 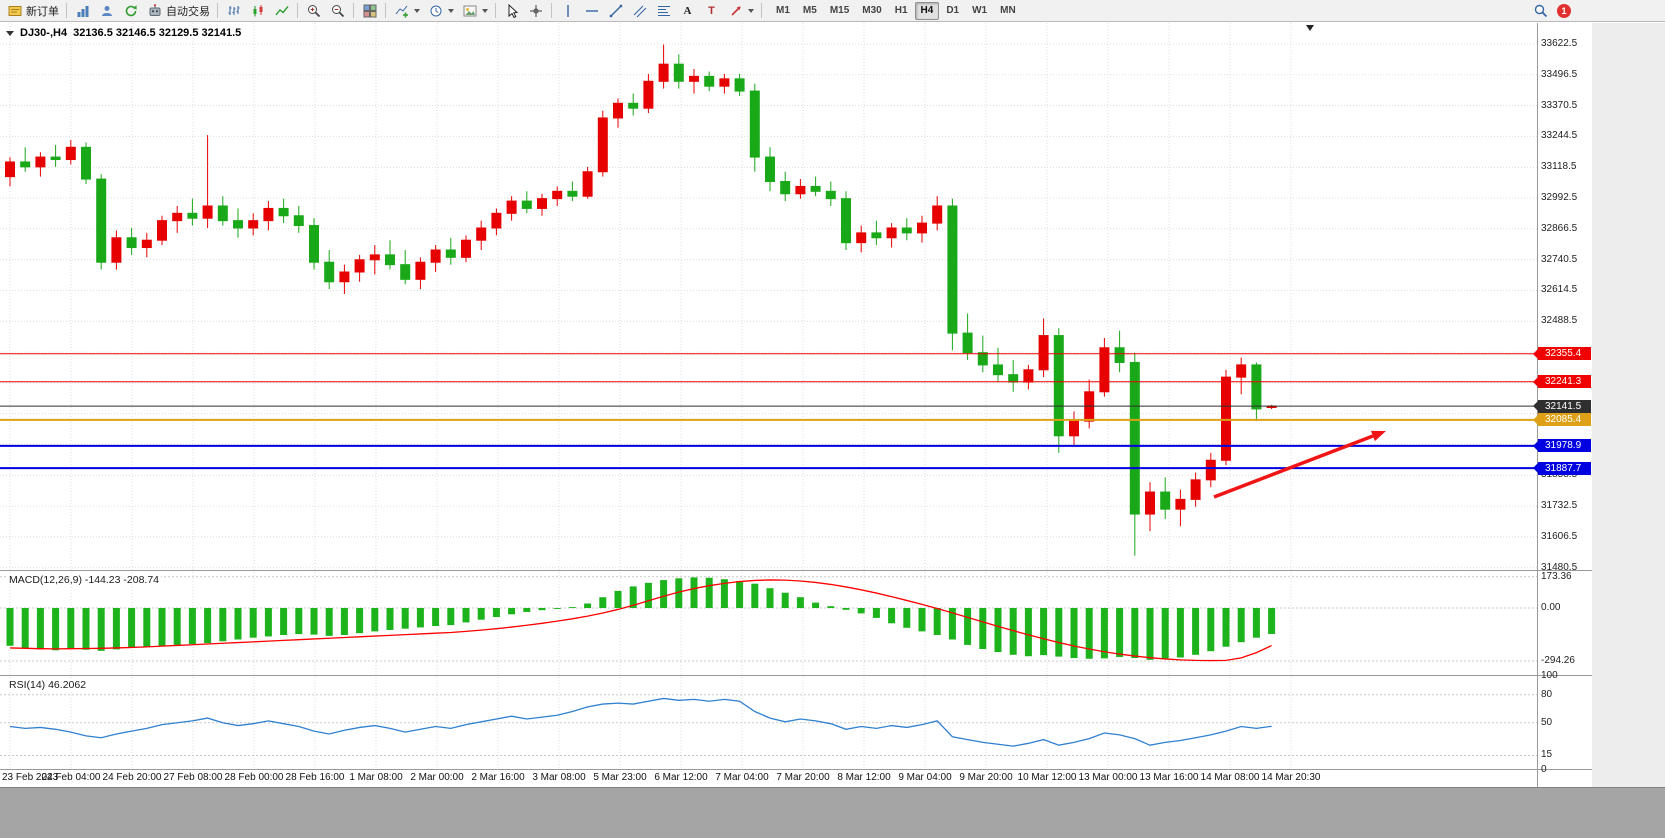 What do you see at coordinates (1559, 136) in the screenshot?
I see `price-axis-label: 33244.5` at bounding box center [1559, 136].